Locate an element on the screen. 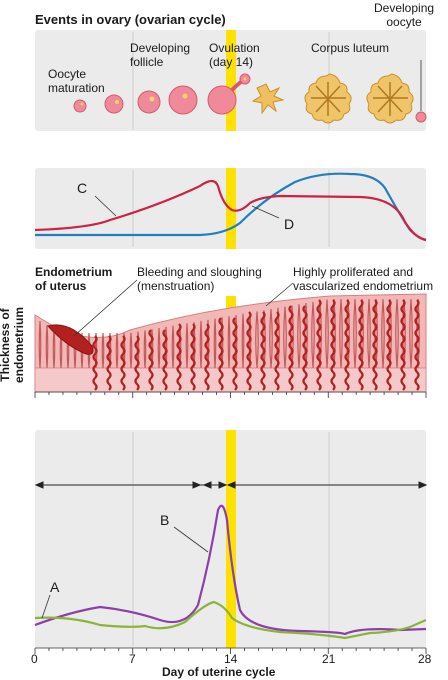 The height and width of the screenshot is (680, 448). label-ovulation: Ovulation (day 14) is located at coordinates (234, 55).